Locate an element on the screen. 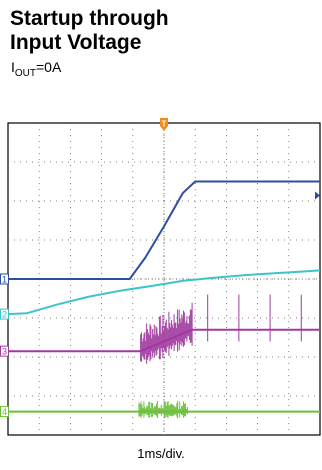 This screenshot has height=470, width=322. channel-marker-4: 4 is located at coordinates (4, 412).